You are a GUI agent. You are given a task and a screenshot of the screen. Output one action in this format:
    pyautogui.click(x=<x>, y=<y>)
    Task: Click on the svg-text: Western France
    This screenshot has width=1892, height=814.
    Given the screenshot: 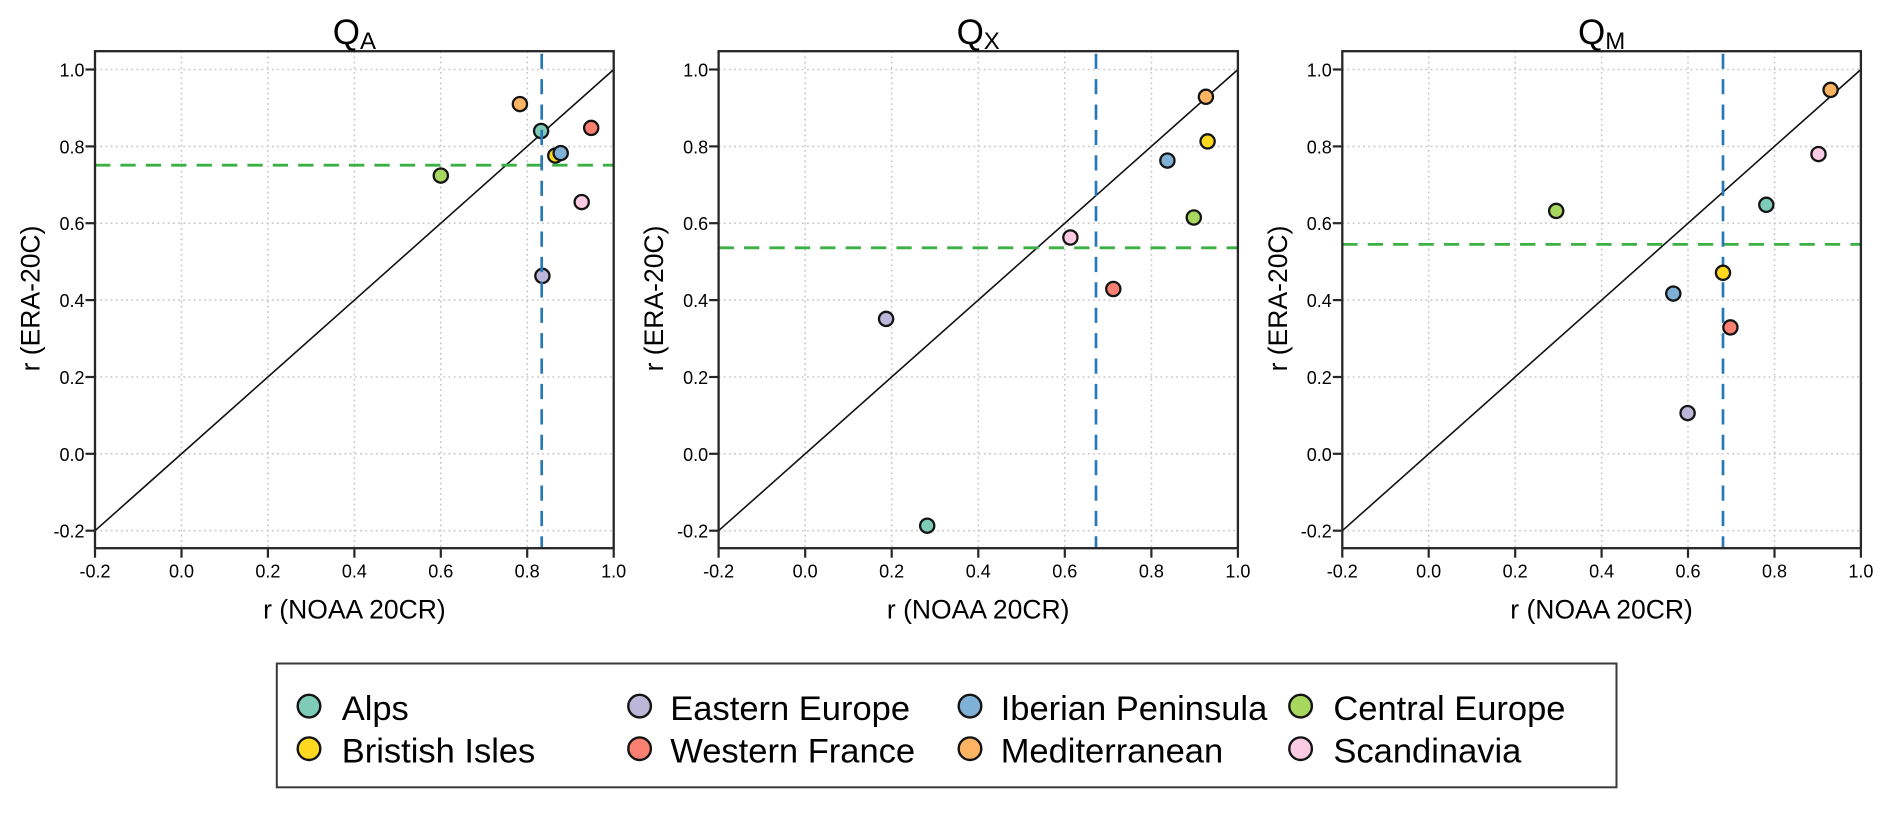 What is the action you would take?
    pyautogui.click(x=792, y=751)
    